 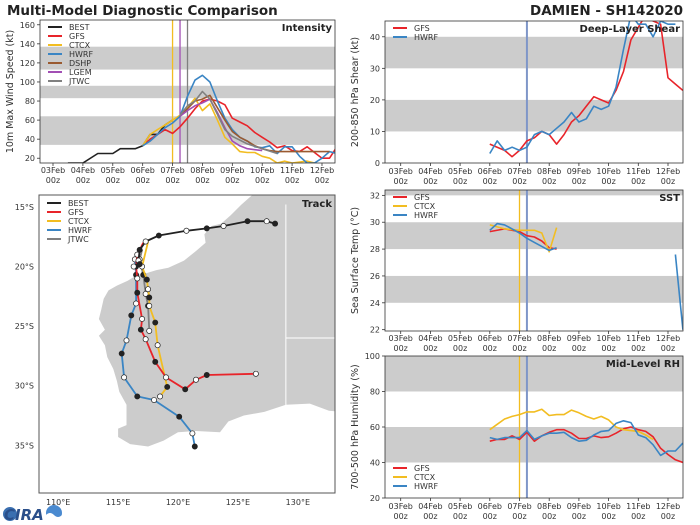 I want to click on y-tick-label: 10, so click(x=375, y=131).